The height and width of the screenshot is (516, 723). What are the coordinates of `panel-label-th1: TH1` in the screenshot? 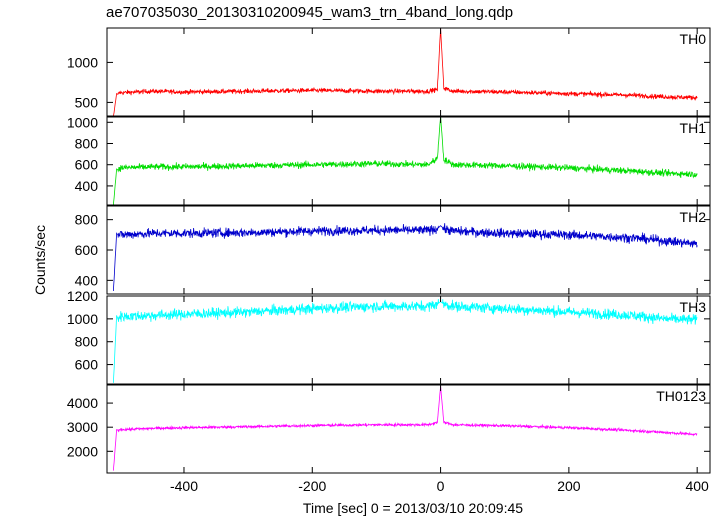 It's located at (693, 128).